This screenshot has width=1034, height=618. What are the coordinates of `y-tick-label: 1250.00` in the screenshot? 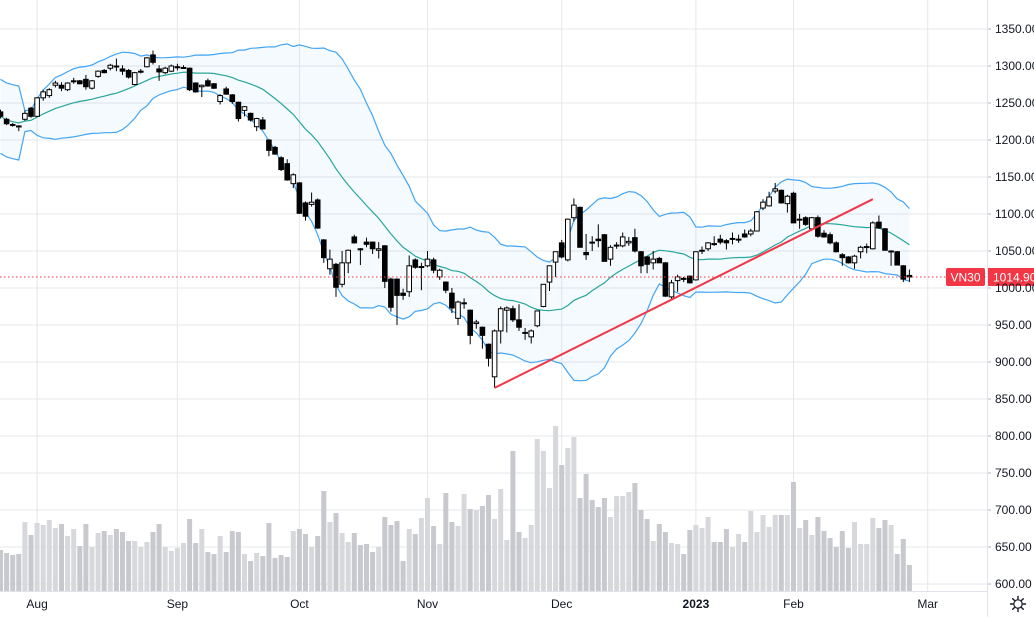 It's located at (1014, 103).